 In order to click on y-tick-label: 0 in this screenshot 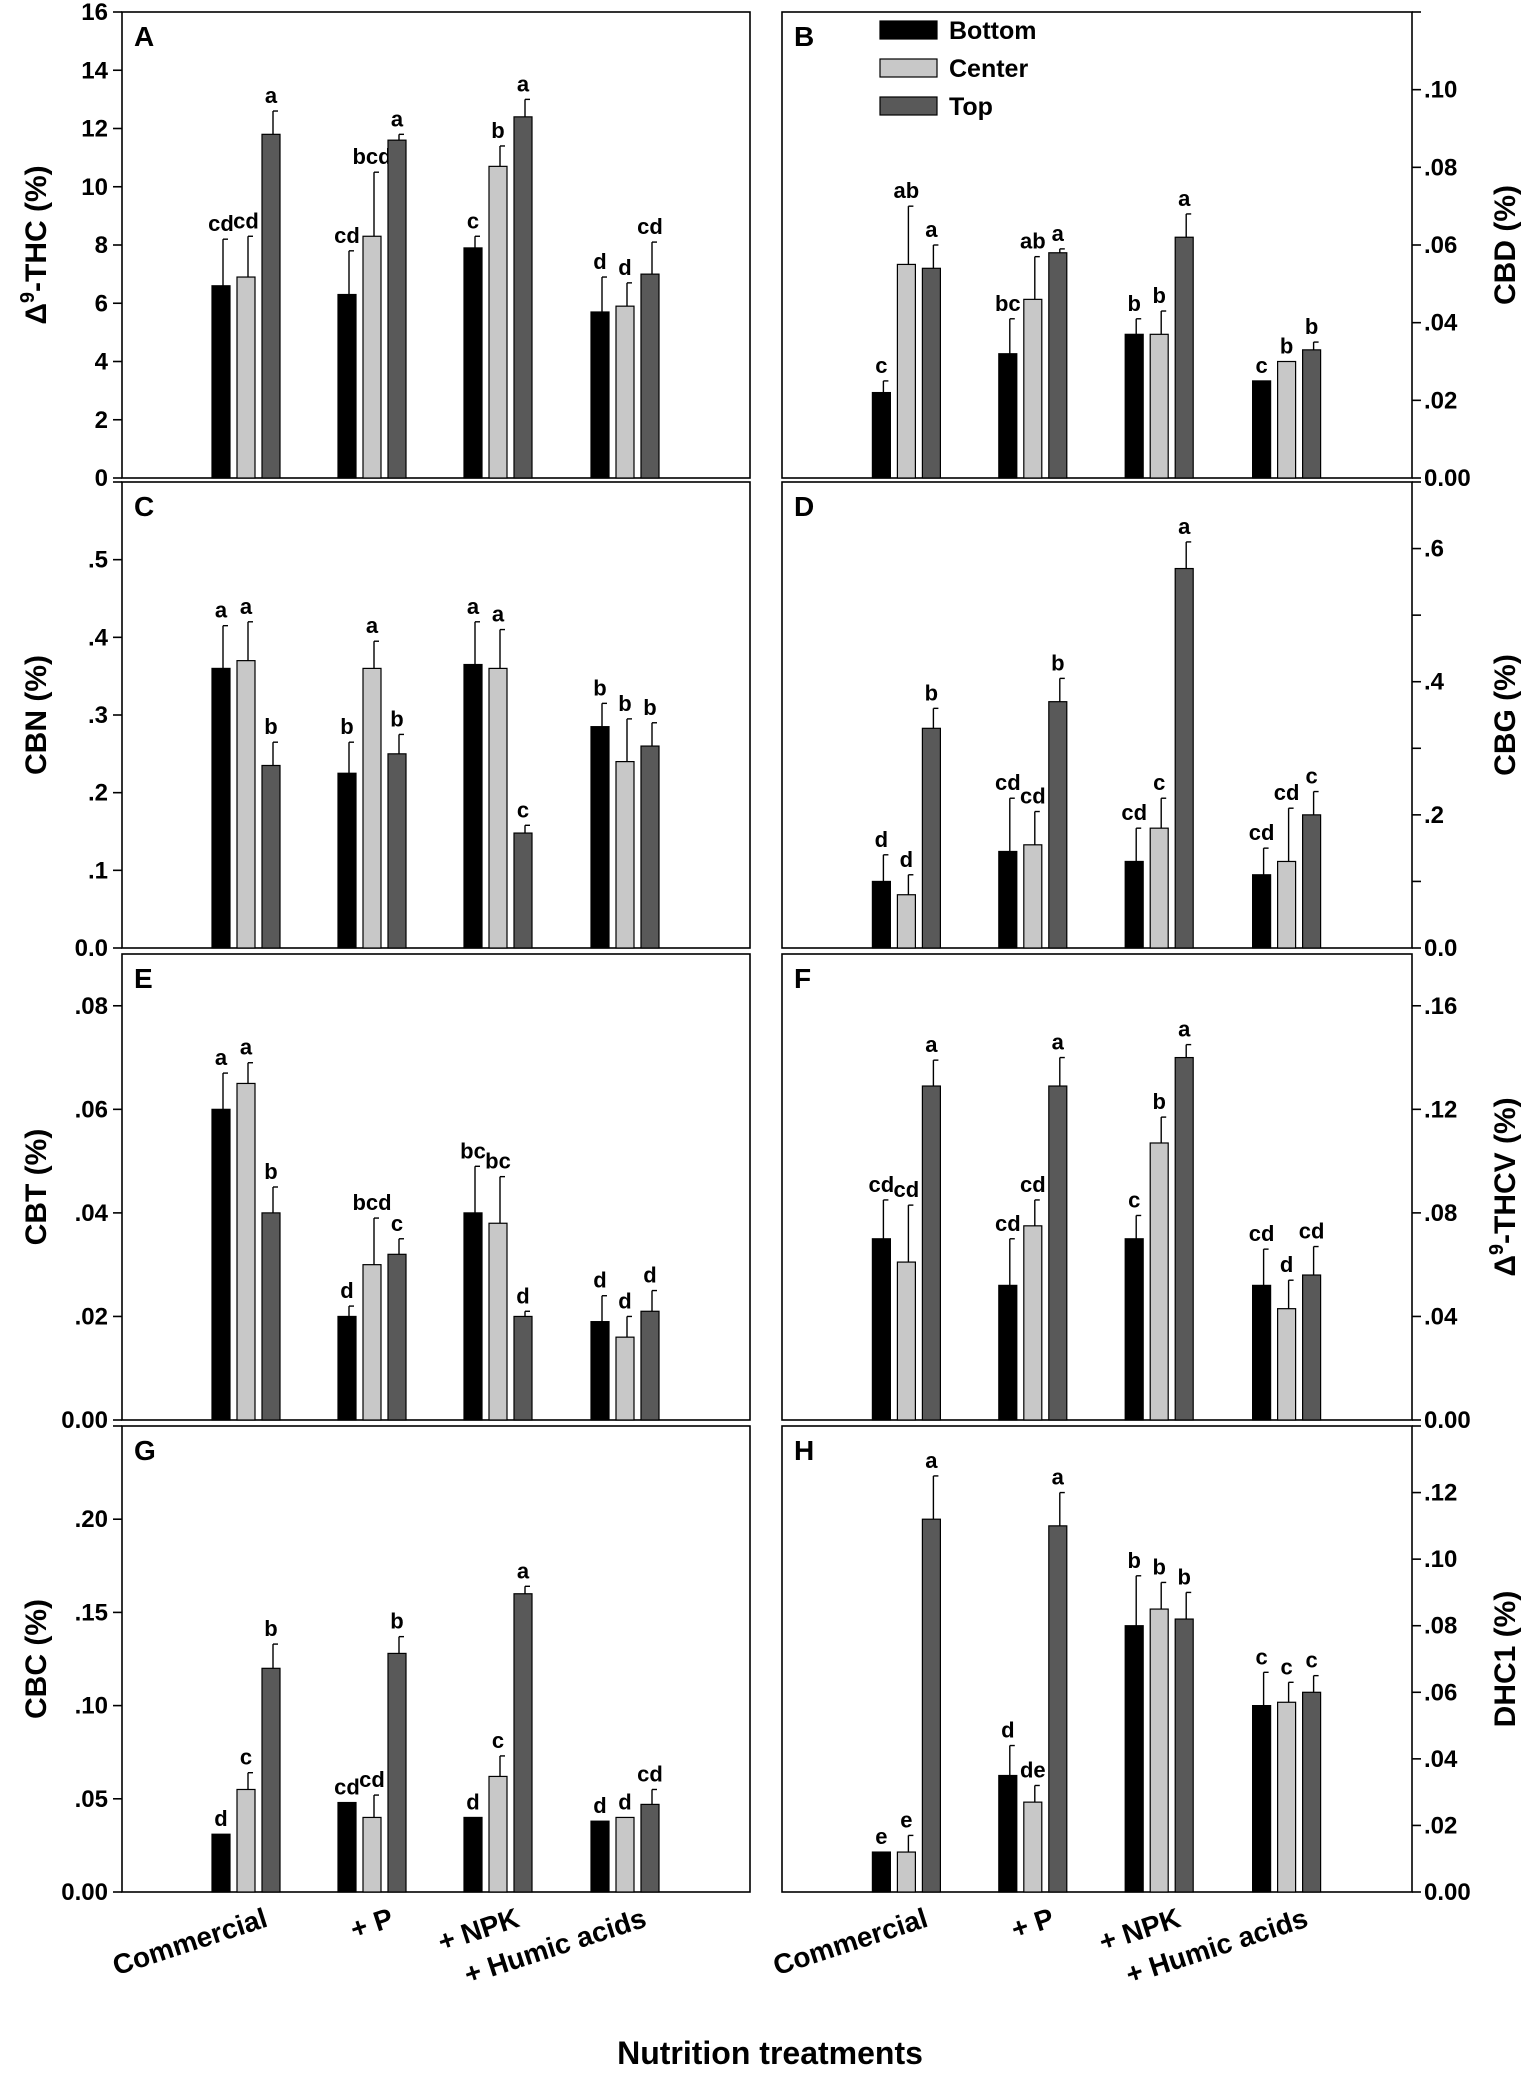, I will do `click(101, 478)`.